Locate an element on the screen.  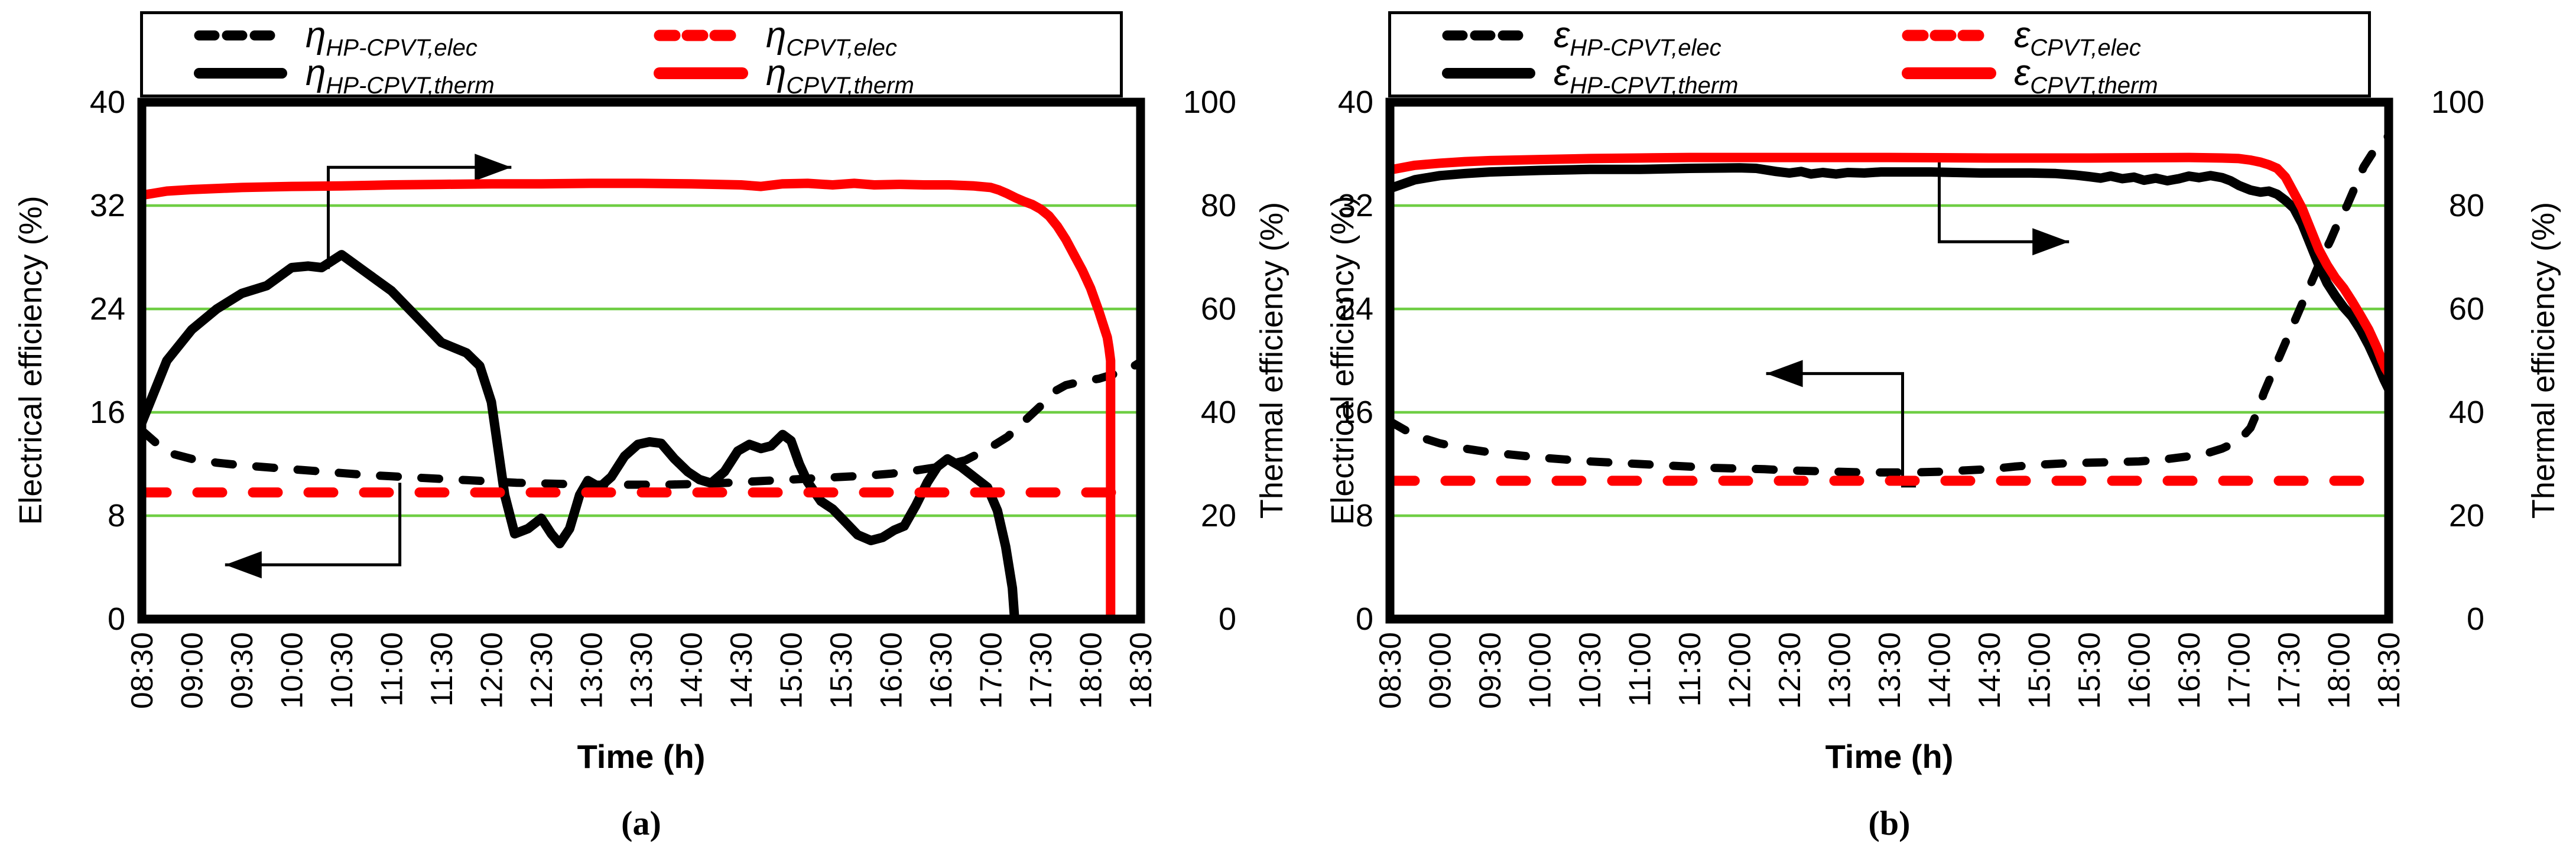
legend-entry-CPVT,therm: εCPVT,therm is located at coordinates (2132, 76).